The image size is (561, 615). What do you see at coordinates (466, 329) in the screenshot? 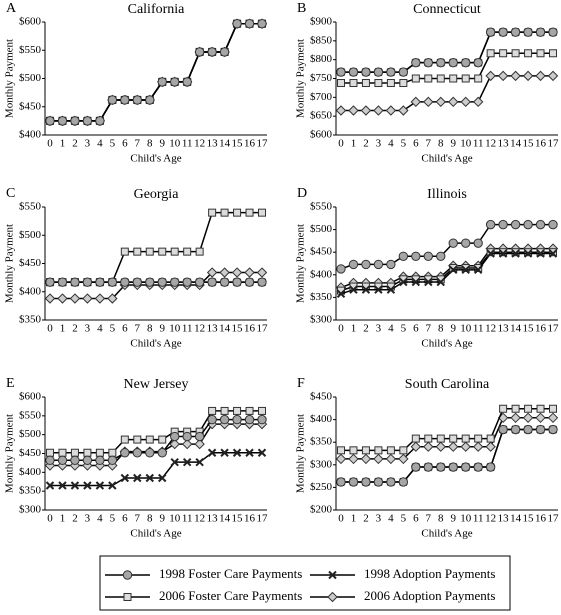
I see `x-tick-label: 10` at bounding box center [466, 329].